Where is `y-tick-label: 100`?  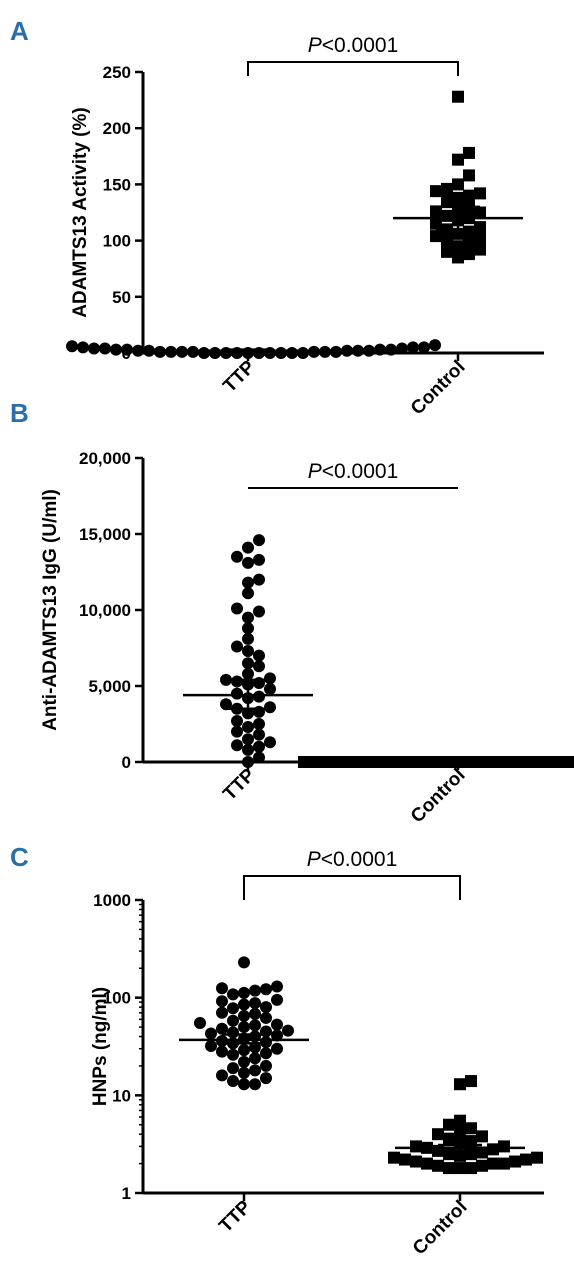
y-tick-label: 100 is located at coordinates (117, 998).